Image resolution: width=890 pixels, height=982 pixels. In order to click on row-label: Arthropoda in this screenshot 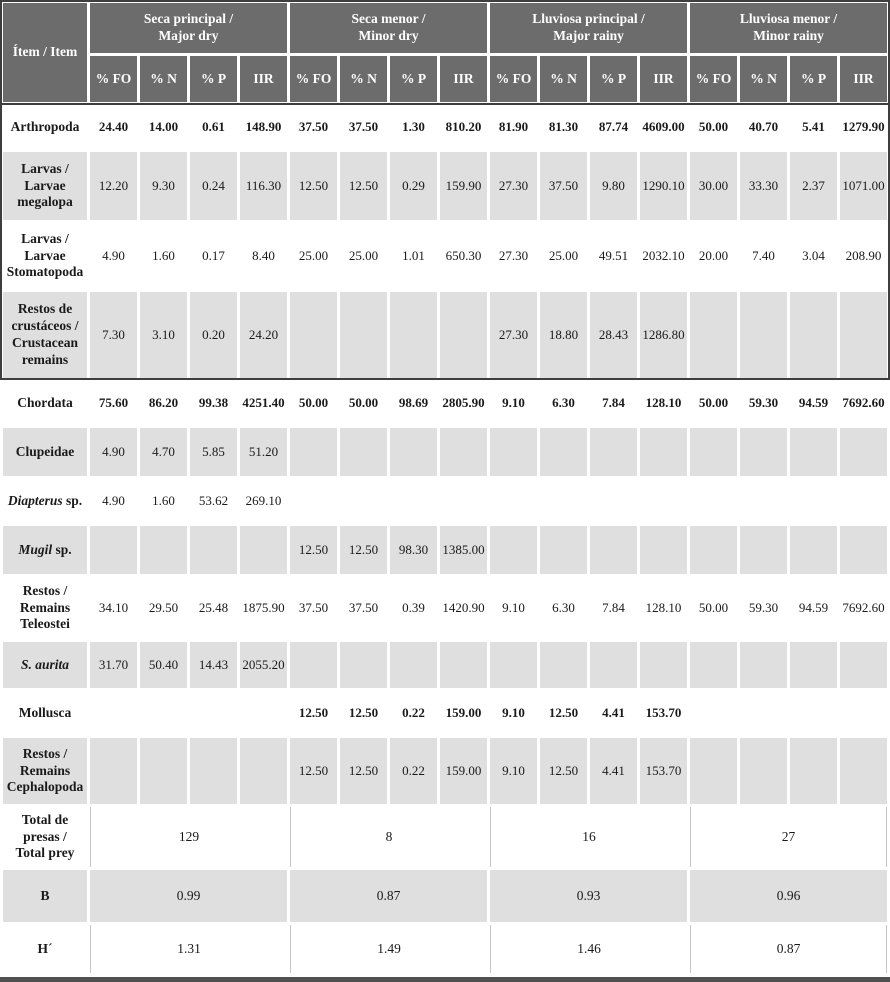, I will do `click(45, 126)`.